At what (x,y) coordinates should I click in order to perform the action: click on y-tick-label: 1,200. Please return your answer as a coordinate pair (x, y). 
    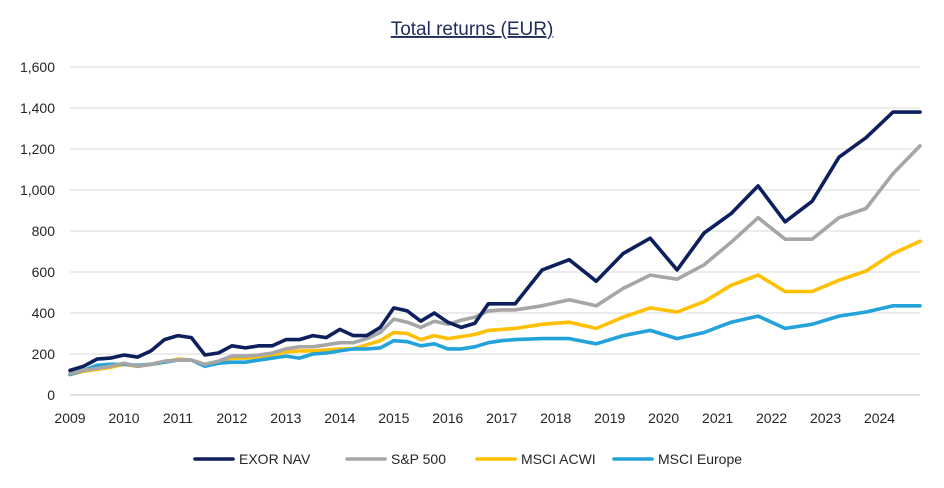
    Looking at the image, I should click on (37, 149).